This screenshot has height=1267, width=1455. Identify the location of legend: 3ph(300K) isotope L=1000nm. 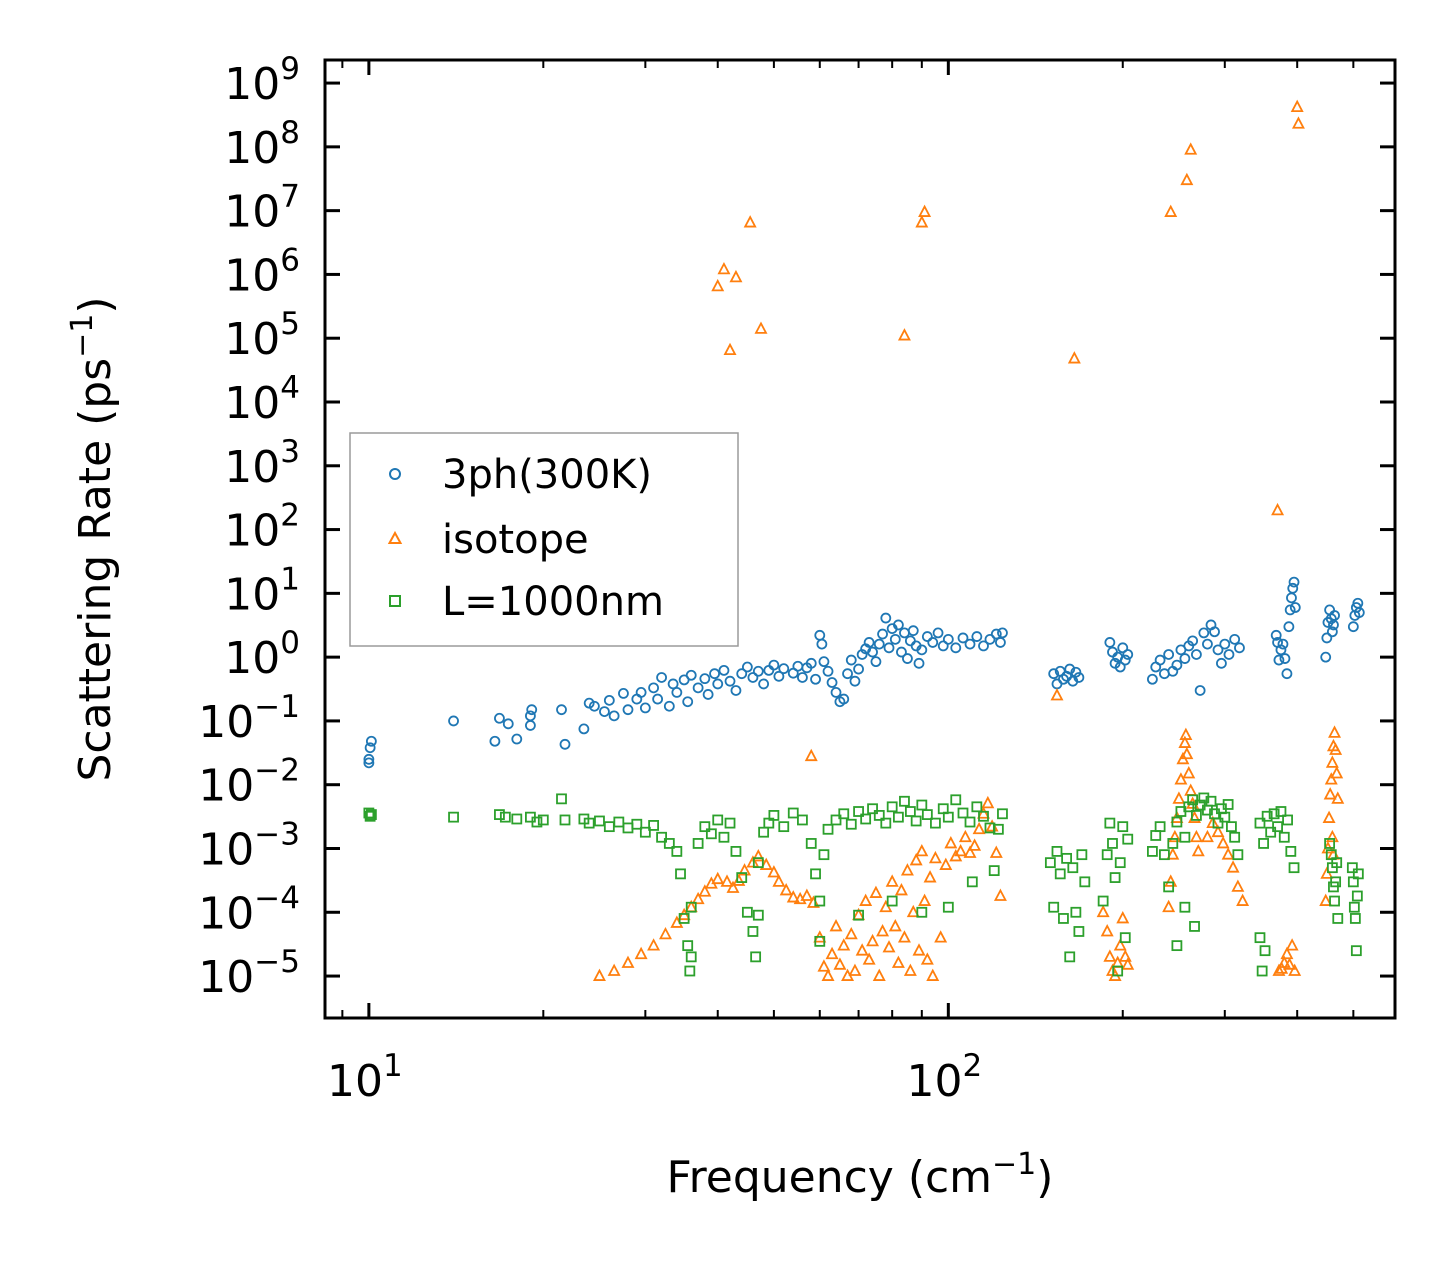
(544, 539).